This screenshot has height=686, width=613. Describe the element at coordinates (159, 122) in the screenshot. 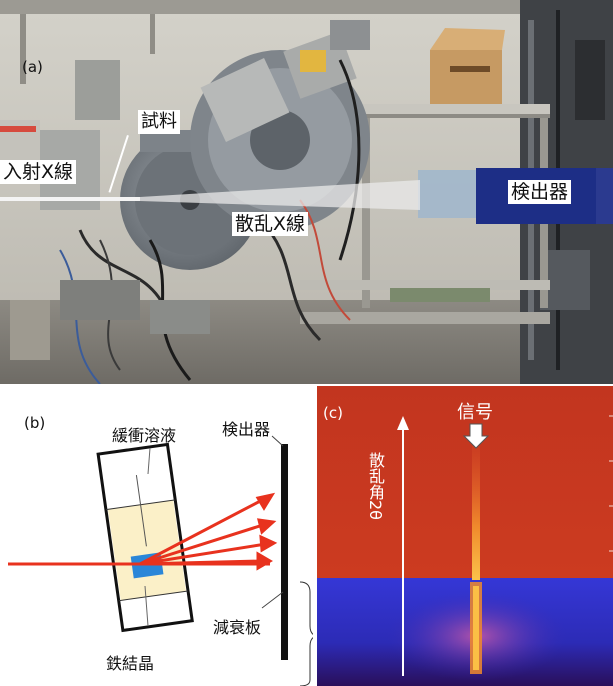

I see `sample-label: 試料` at that location.